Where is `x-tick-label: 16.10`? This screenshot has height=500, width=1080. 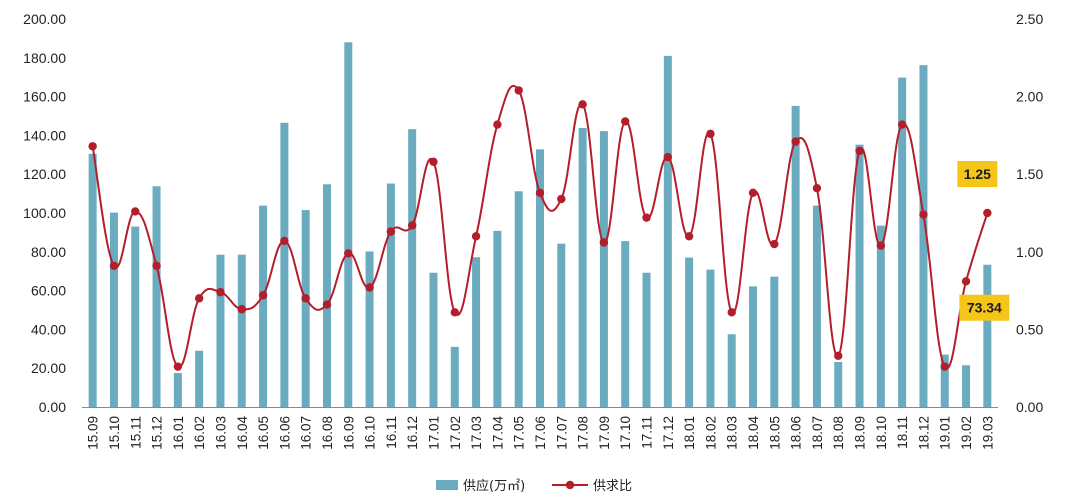 x-tick-label: 16.10 is located at coordinates (370, 433).